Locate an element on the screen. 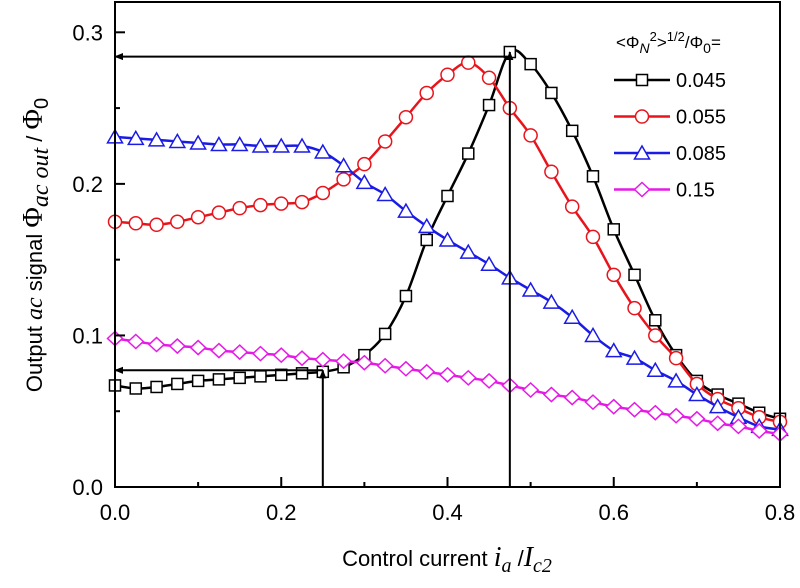 The image size is (800, 588). legend-label: 0.15 is located at coordinates (695, 191).